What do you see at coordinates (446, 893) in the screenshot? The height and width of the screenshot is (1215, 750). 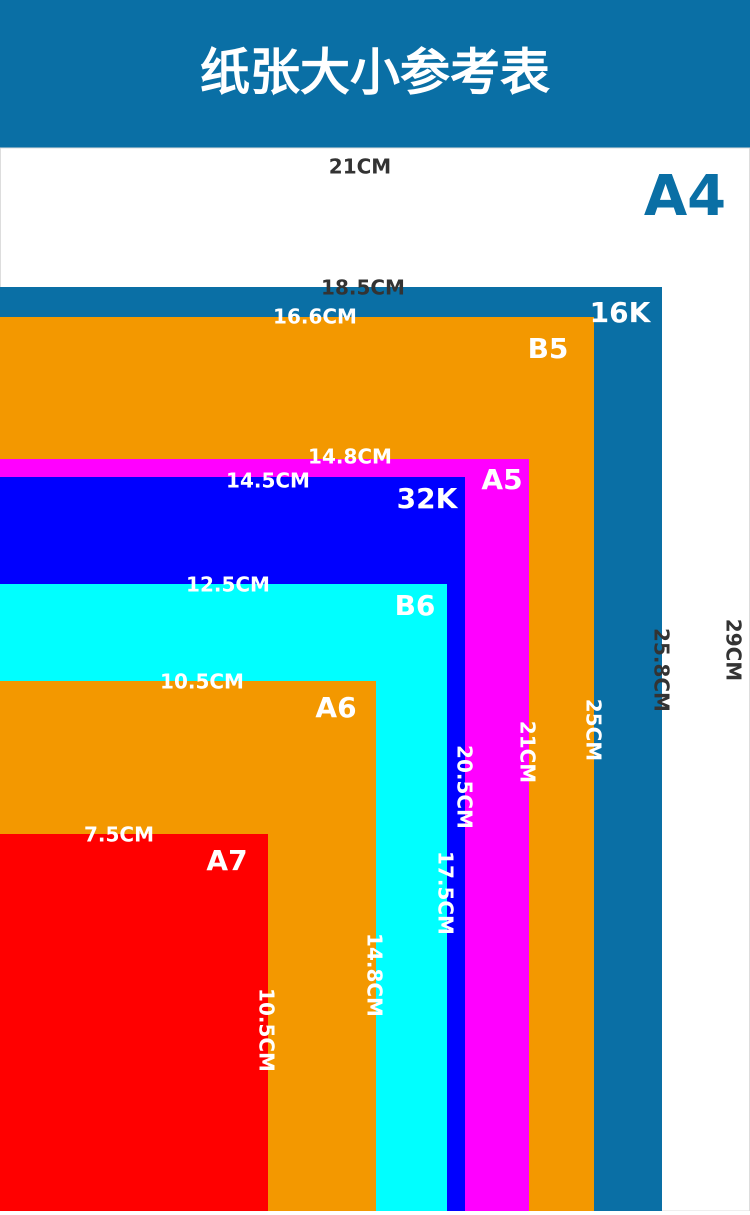 I see `height-label: 17.5CM` at bounding box center [446, 893].